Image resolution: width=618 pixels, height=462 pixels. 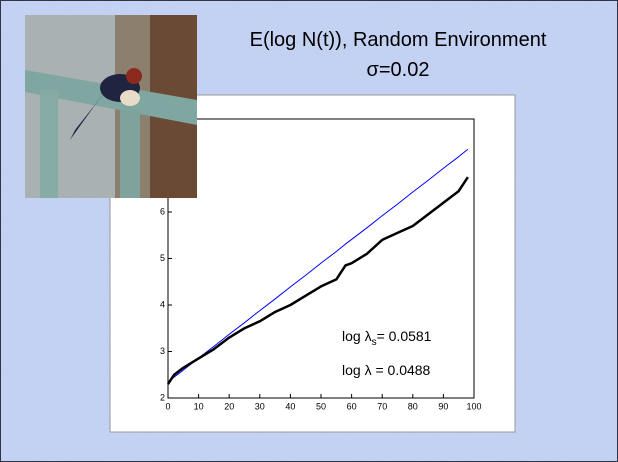 I want to click on annotation-part: = 0.0581, so click(x=404, y=336).